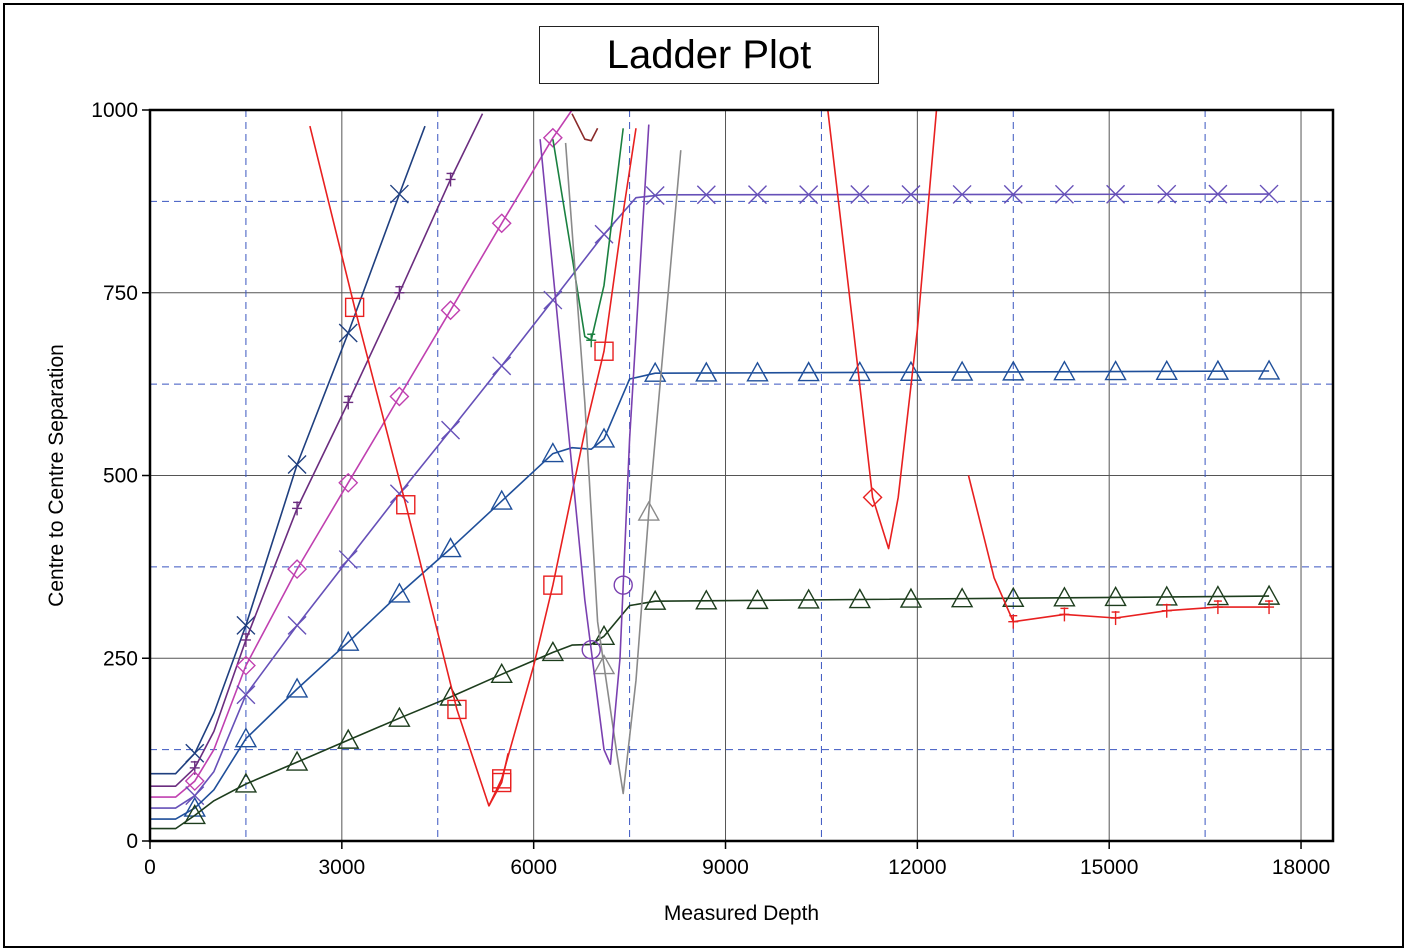  Describe the element at coordinates (533, 867) in the screenshot. I see `x-tick-label: 6000` at that location.